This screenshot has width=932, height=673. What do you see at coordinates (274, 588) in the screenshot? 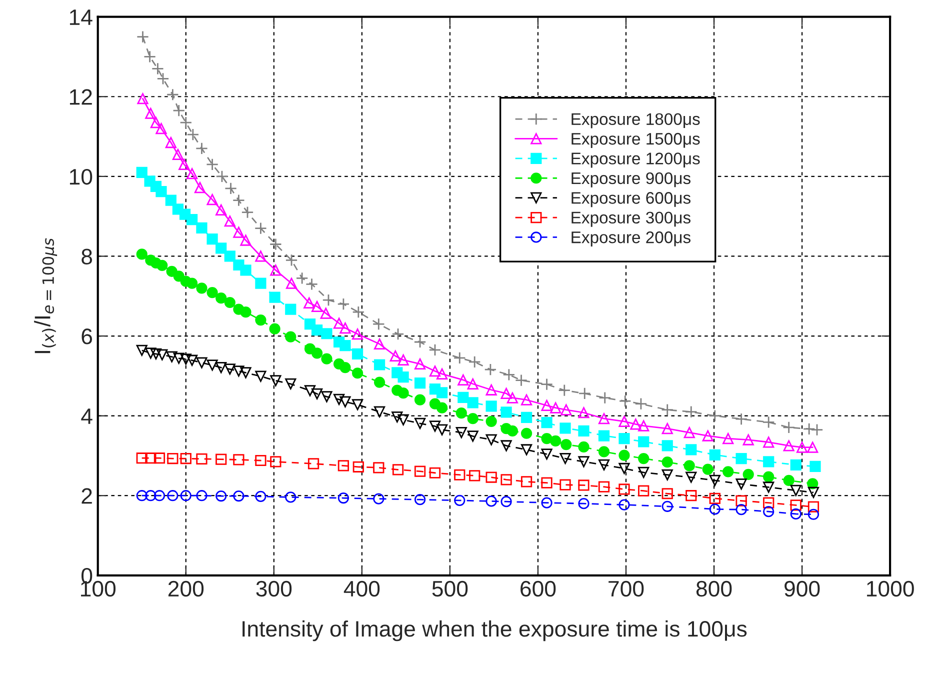
I see `x-tick-label: 300` at bounding box center [274, 588].